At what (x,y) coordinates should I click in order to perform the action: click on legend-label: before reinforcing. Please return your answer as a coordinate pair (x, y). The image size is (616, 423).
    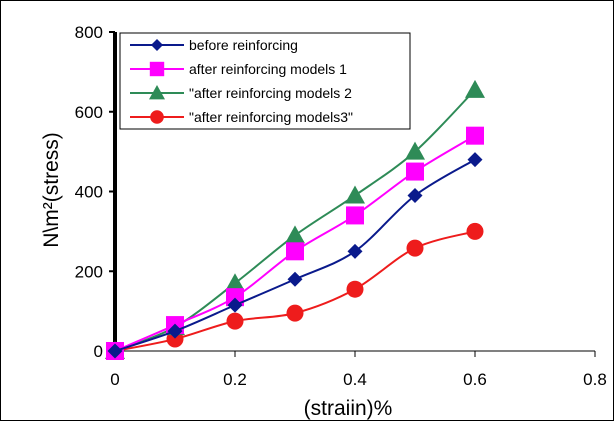
    Looking at the image, I should click on (243, 45).